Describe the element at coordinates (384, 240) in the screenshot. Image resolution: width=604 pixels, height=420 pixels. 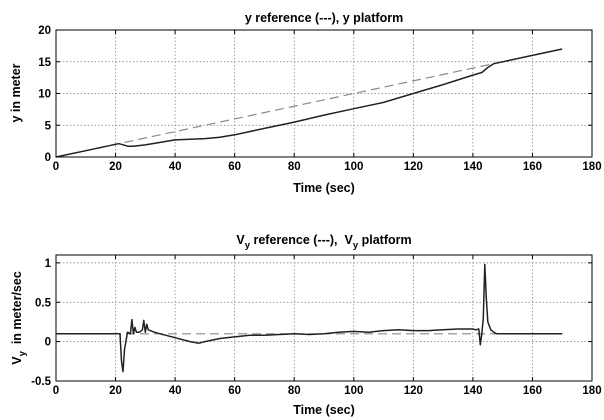
I see `chart2-title-part-3: platform` at that location.